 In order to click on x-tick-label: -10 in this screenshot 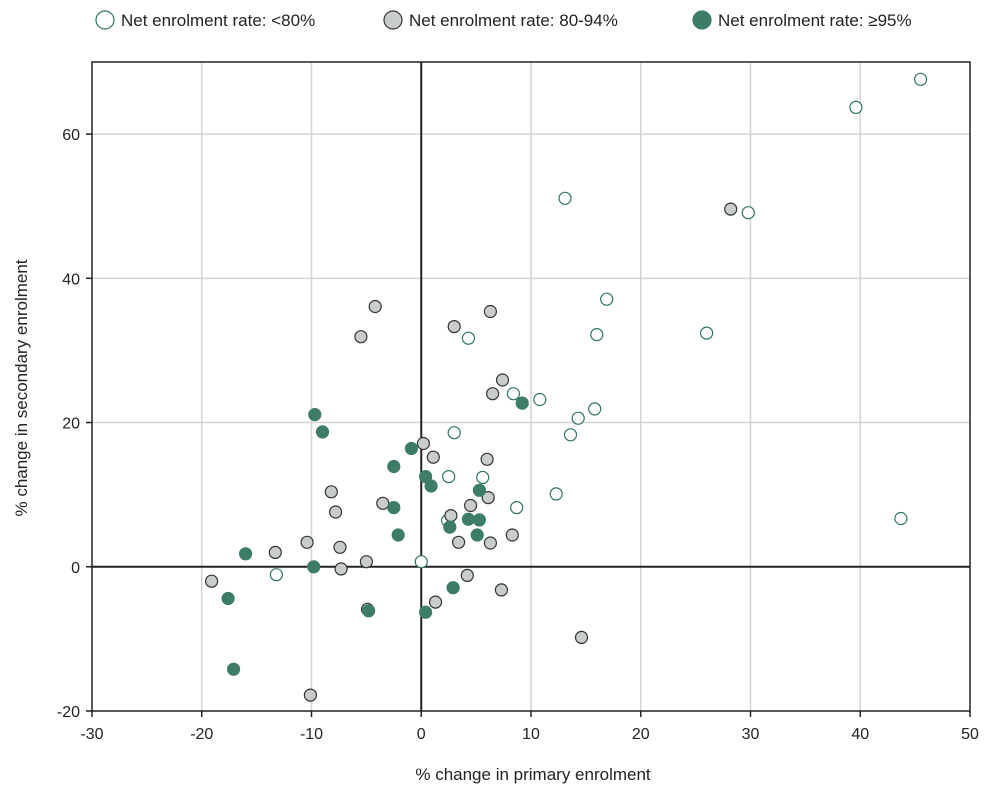, I will do `click(311, 734)`.